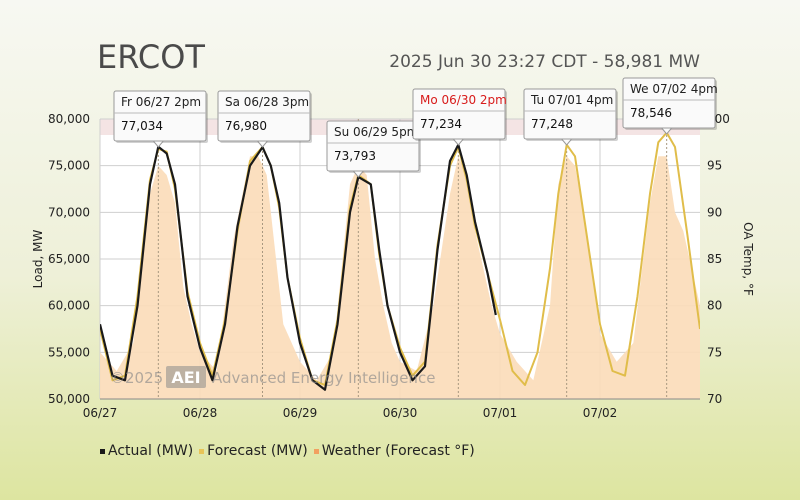 The image size is (800, 500). I want to click on callout-peak-value: 78,546, so click(651, 113).